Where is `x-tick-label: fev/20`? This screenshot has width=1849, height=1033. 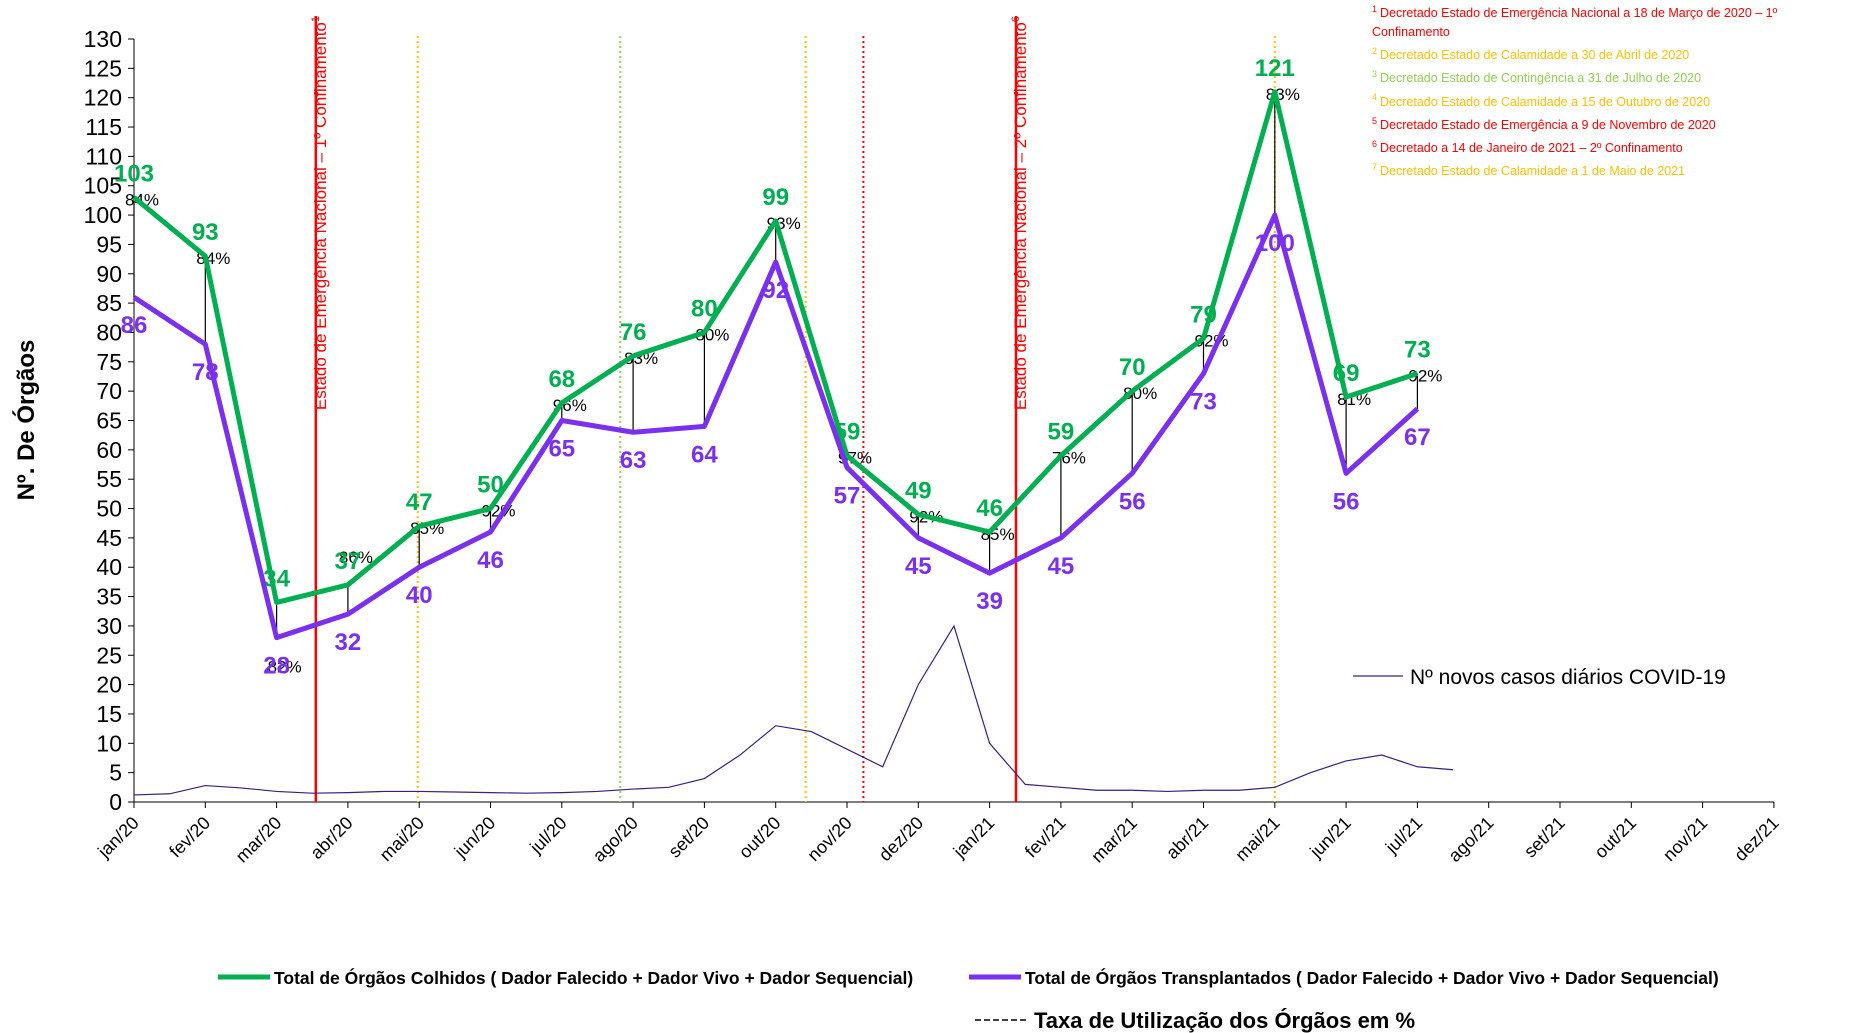 x-tick-label: fev/20 is located at coordinates (189, 837).